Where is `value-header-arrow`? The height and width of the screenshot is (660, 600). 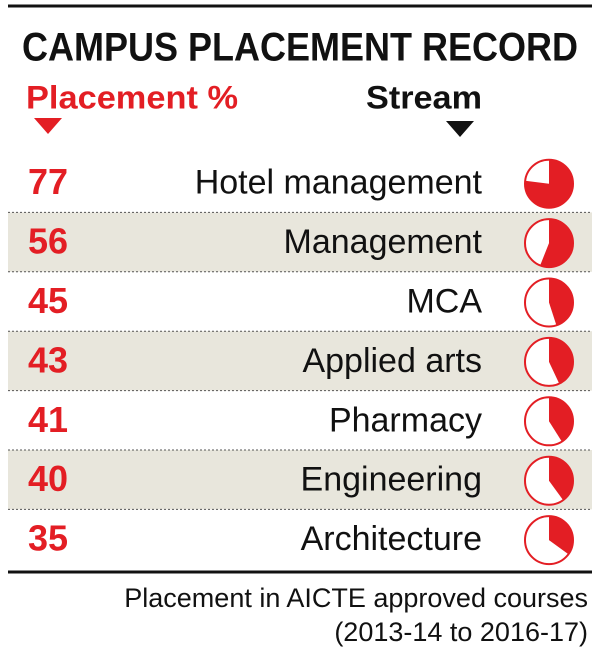 value-header-arrow is located at coordinates (48, 126).